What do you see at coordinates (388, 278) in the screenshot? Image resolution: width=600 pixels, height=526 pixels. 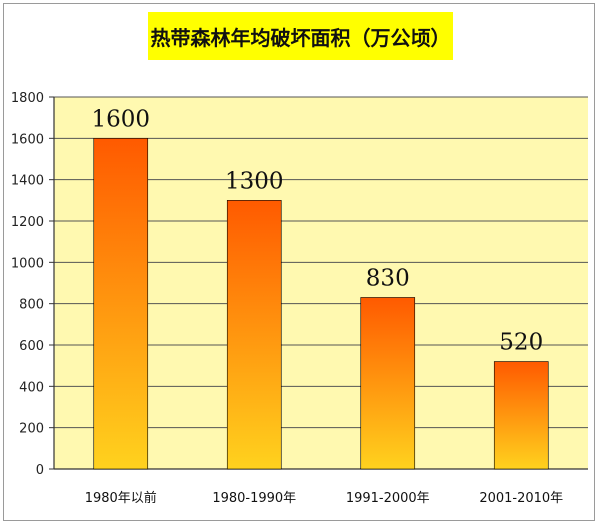 I see `data-label: 830` at bounding box center [388, 278].